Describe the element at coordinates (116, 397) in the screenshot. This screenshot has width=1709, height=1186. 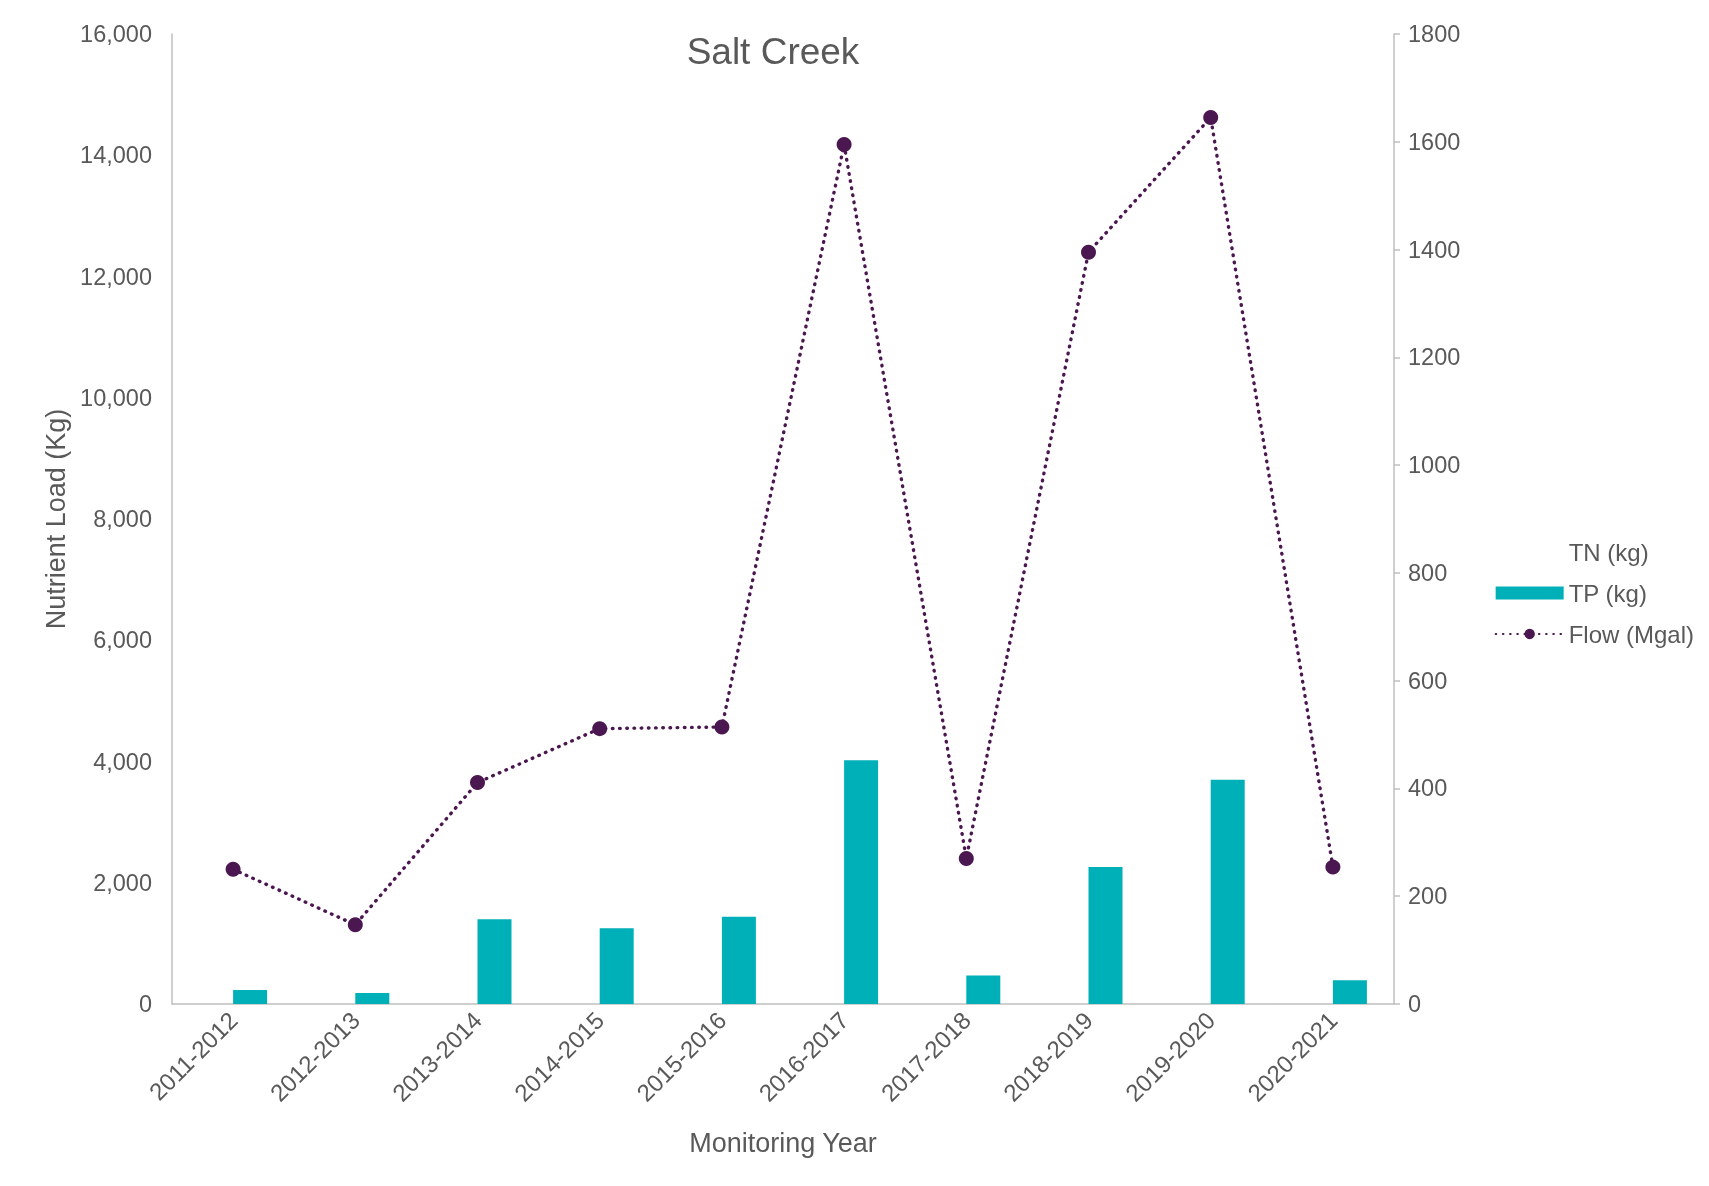
I see `y-tick-label: 10,000` at that location.